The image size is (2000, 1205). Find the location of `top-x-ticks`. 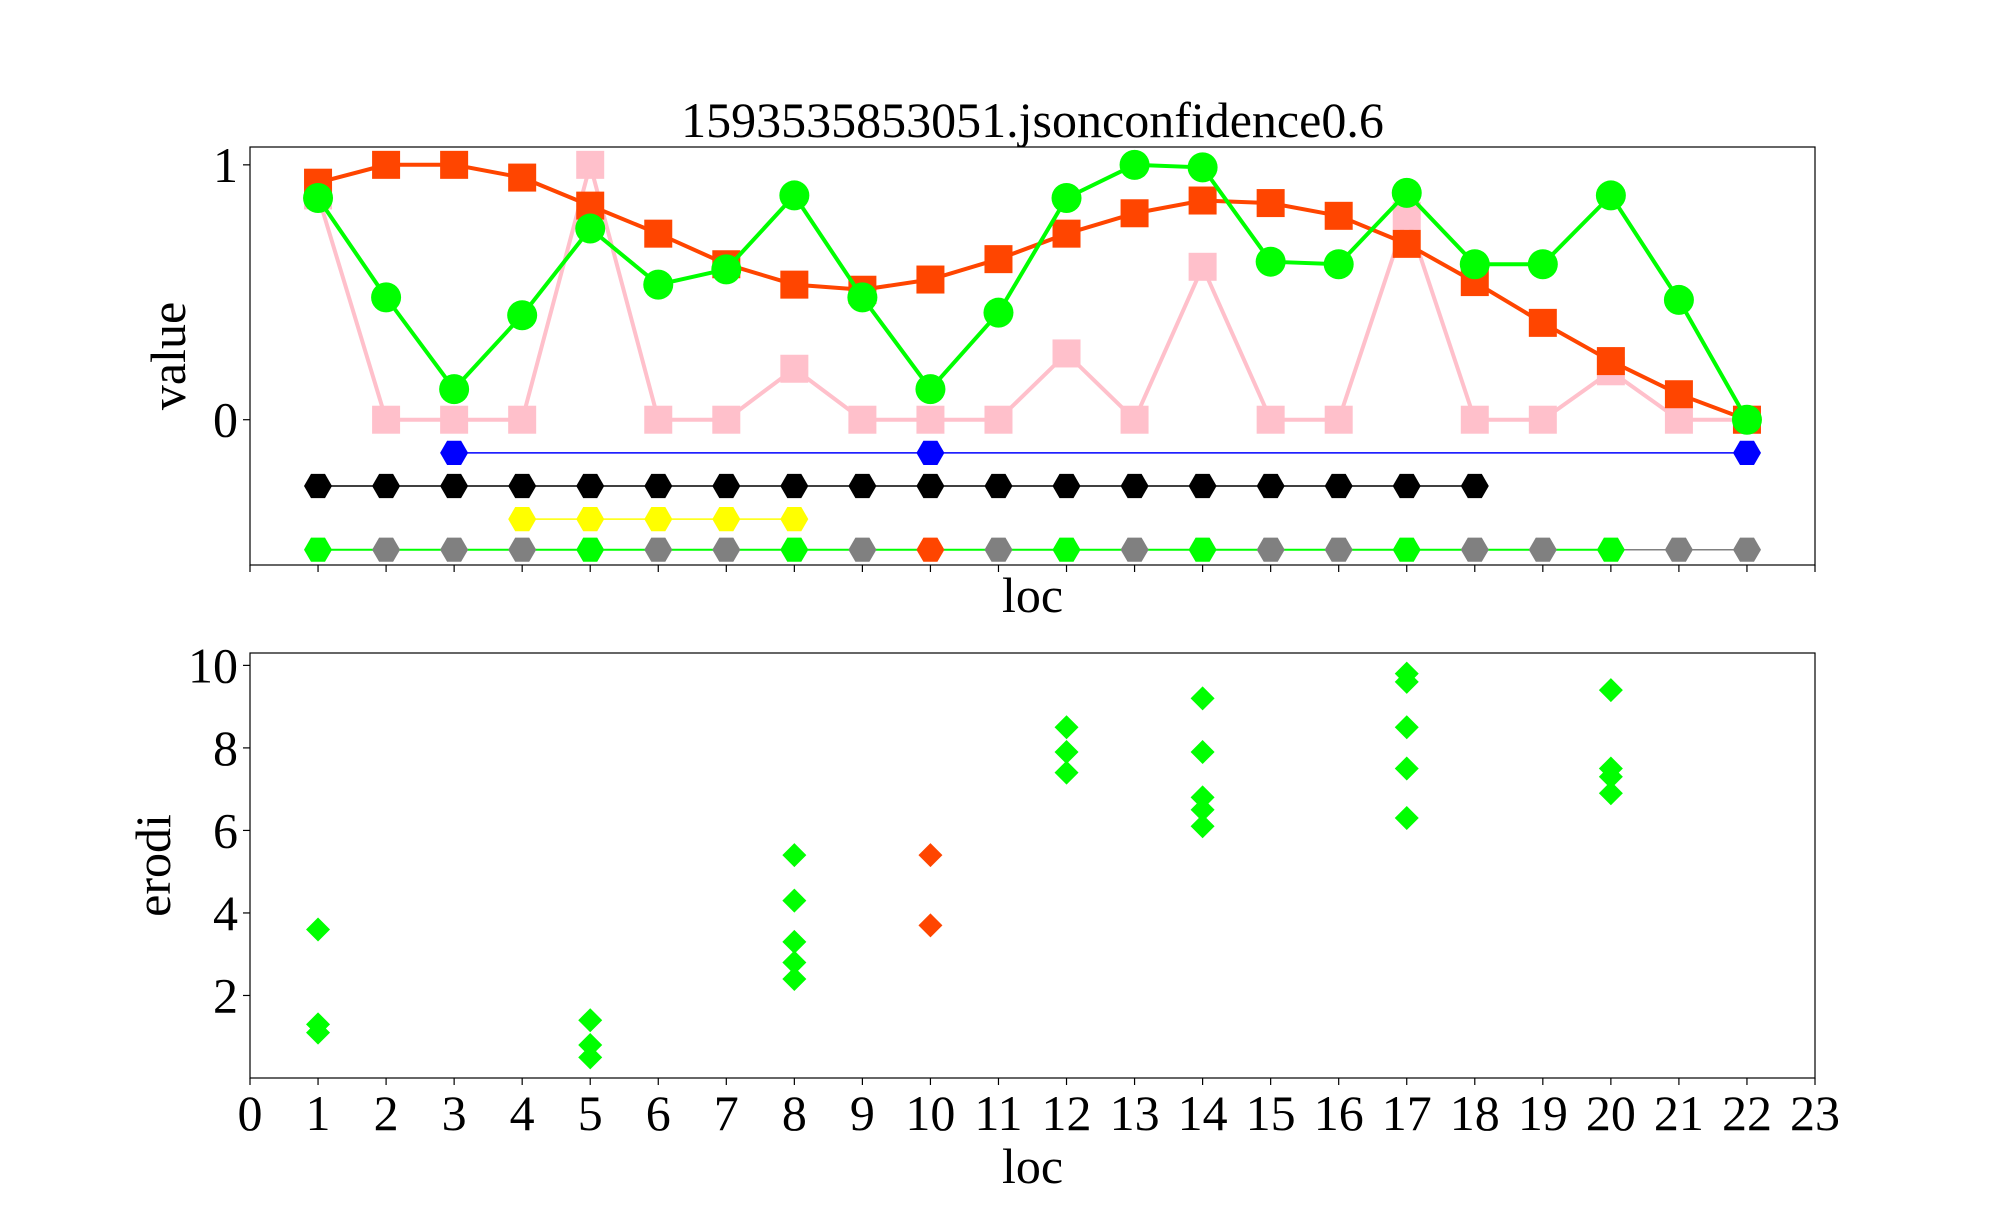

top-x-ticks is located at coordinates (1032, 568).